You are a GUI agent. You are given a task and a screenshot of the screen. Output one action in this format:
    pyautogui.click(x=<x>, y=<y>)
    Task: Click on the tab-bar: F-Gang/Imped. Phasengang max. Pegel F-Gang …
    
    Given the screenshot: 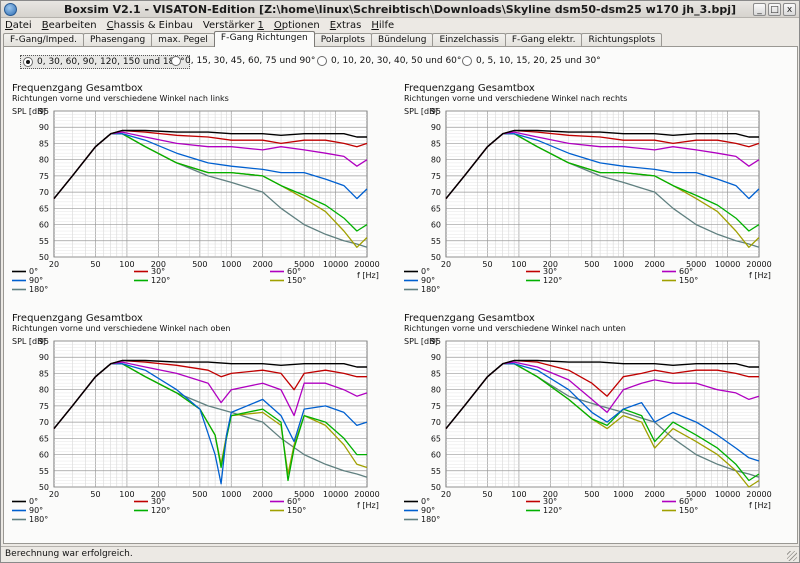 What is the action you would take?
    pyautogui.click(x=333, y=39)
    